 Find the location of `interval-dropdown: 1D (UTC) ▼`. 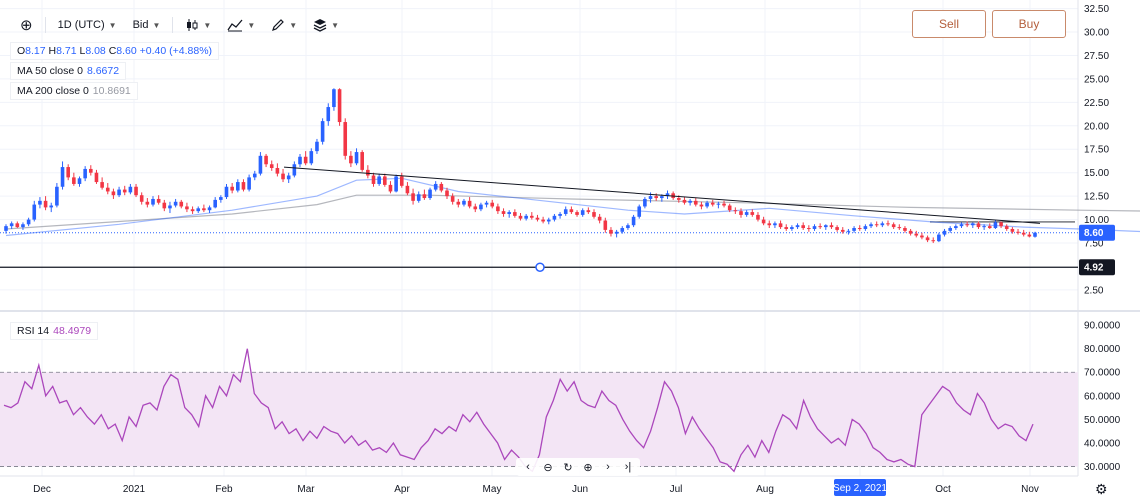

interval-dropdown: 1D (UTC) ▼ is located at coordinates (87, 25).